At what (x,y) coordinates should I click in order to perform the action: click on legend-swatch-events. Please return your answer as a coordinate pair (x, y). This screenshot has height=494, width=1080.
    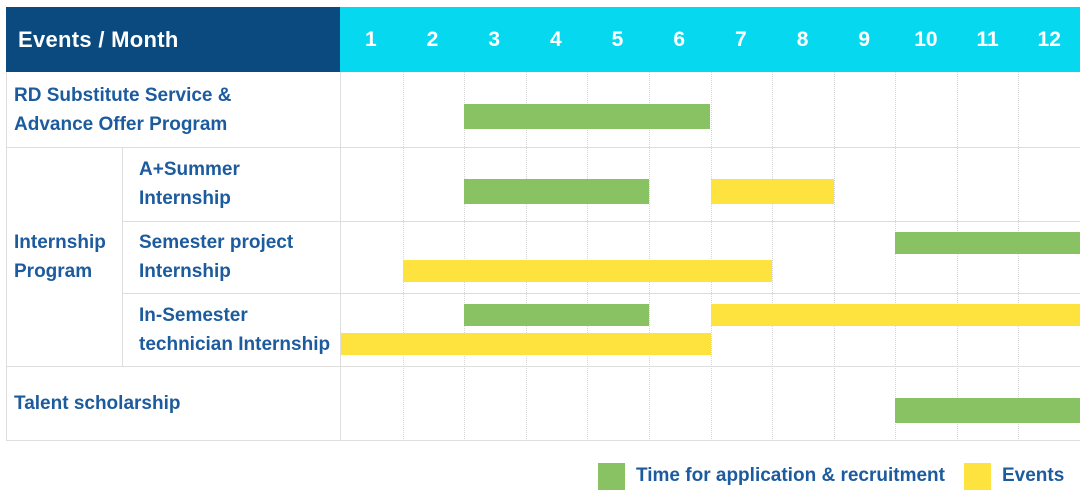
    Looking at the image, I should click on (977, 476).